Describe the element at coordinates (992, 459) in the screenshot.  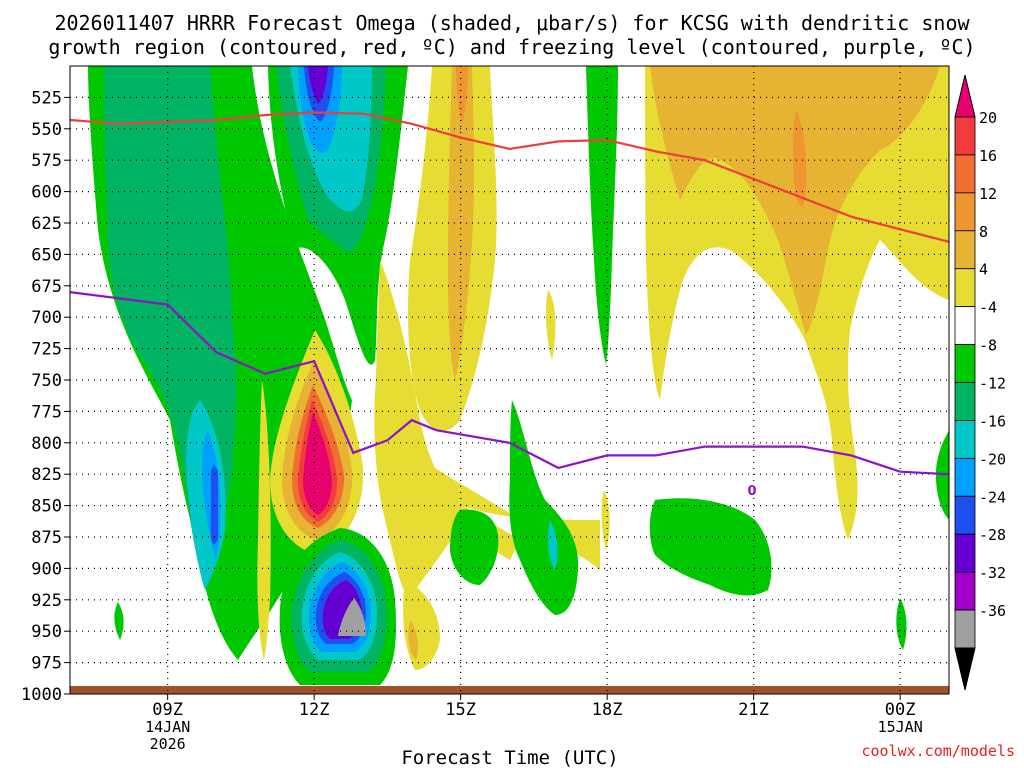
I see `colorbar-label: -20` at that location.